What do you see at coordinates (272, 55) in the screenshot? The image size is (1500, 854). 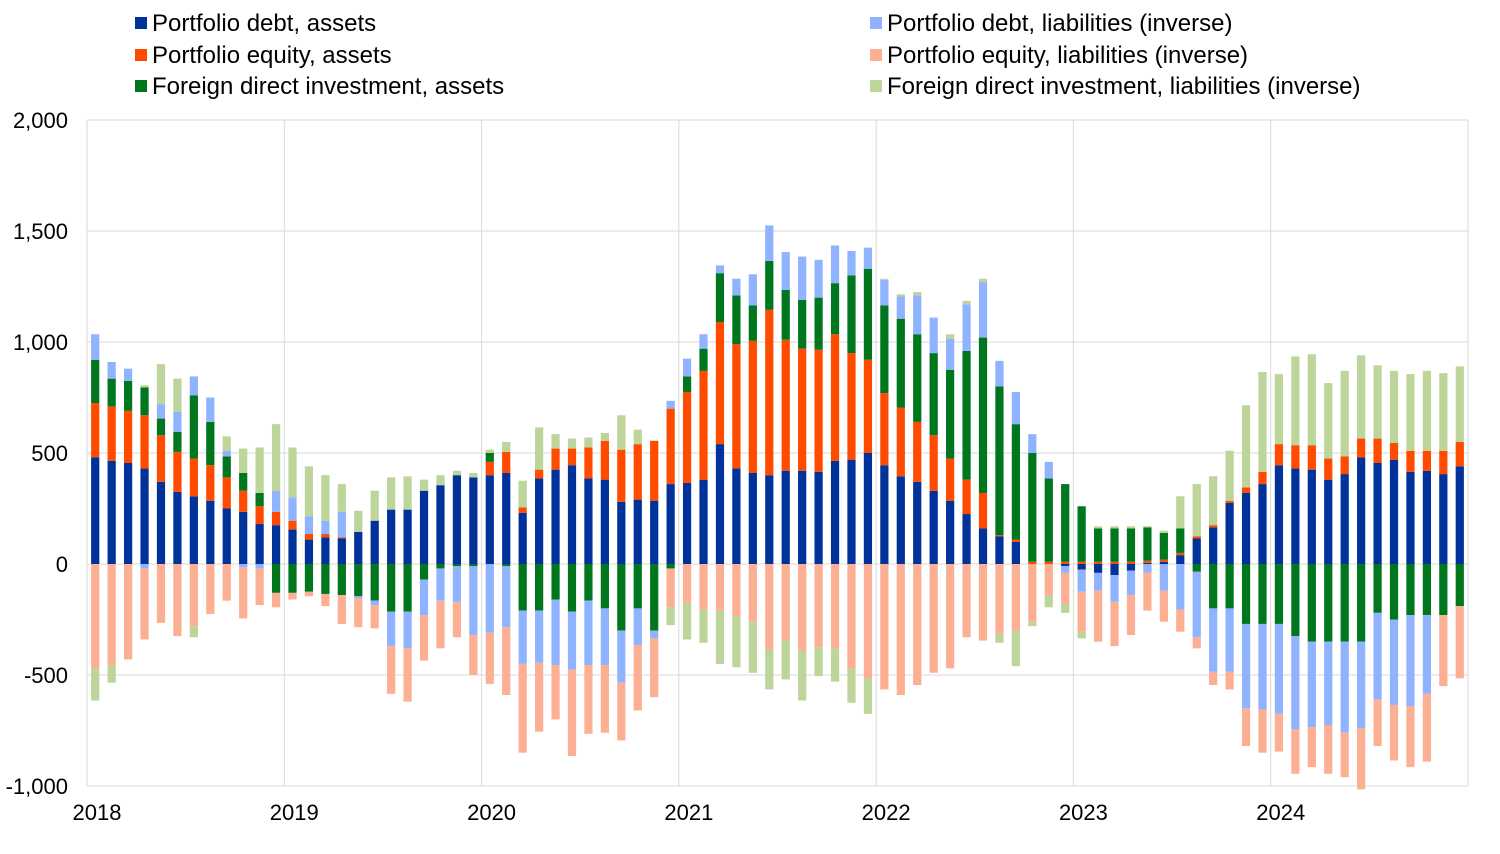 I see `legend-label: Portfolio equity, assets` at bounding box center [272, 55].